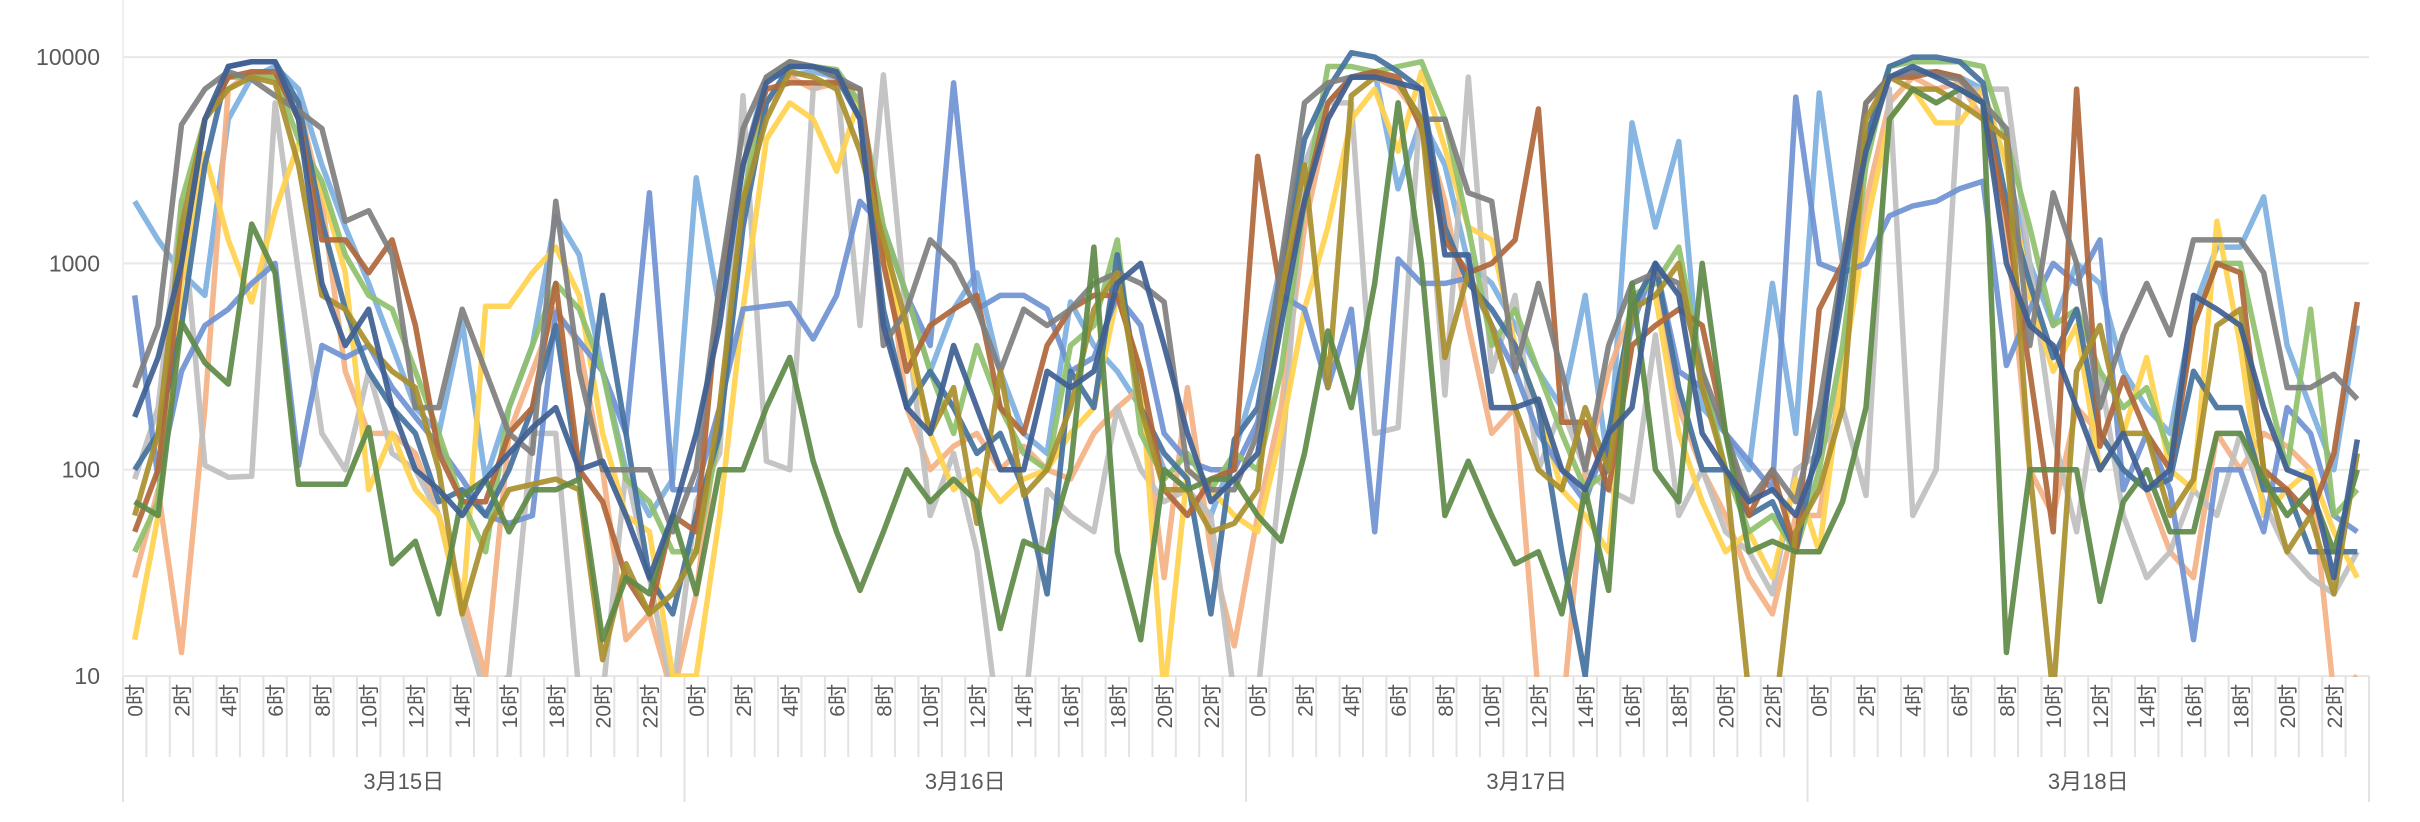  What do you see at coordinates (87, 676) in the screenshot?
I see `y-tick-label: 10` at bounding box center [87, 676].